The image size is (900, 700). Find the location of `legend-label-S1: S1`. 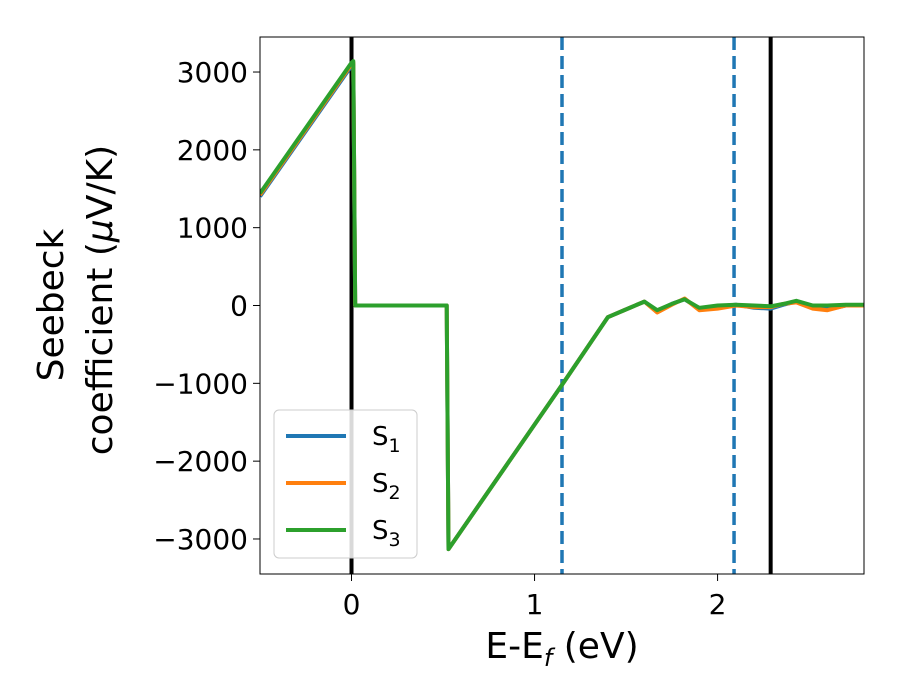

legend-label-S1: S1 is located at coordinates (386, 439).